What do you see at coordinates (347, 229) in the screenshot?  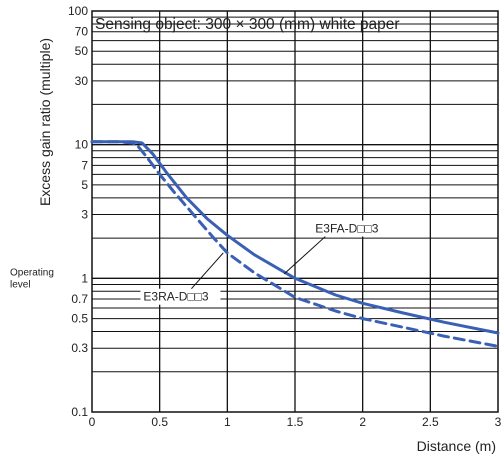 I see `series-label-e3fa: E3FA-D□□3` at bounding box center [347, 229].